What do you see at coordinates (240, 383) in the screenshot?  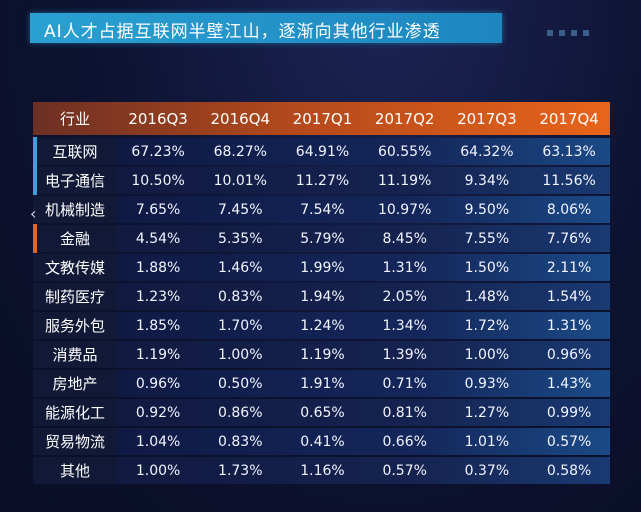 I see `table-cell: 0.50%` at bounding box center [240, 383].